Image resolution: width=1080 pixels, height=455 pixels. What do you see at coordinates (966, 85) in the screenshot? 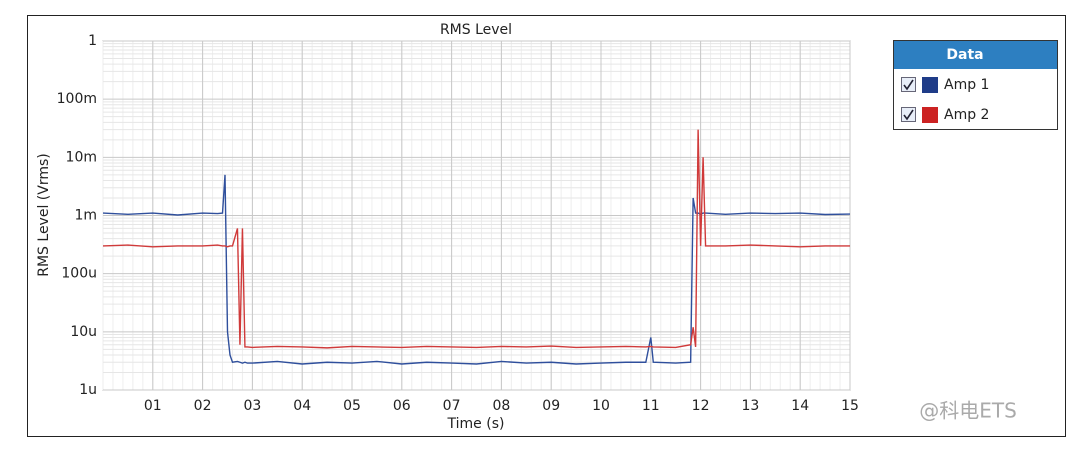
I see `legend-label: Amp 1` at bounding box center [966, 85].